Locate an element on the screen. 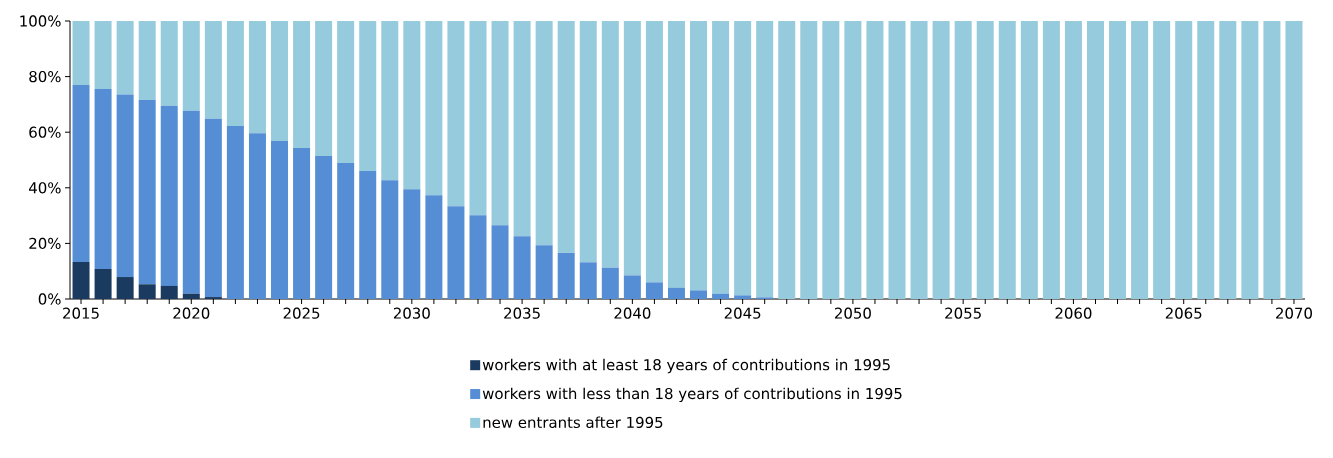 The width and height of the screenshot is (1333, 458). y-tick-label: 100% is located at coordinates (40, 21).